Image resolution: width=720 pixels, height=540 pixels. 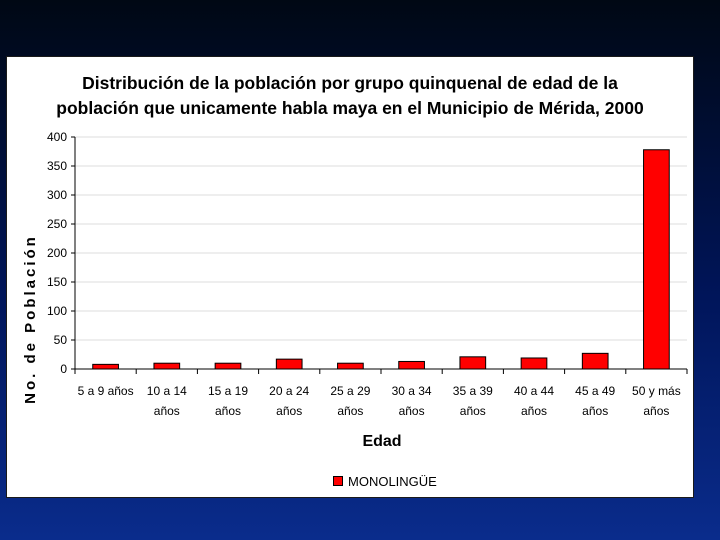 I want to click on y-tick-label: 200, so click(x=57, y=253).